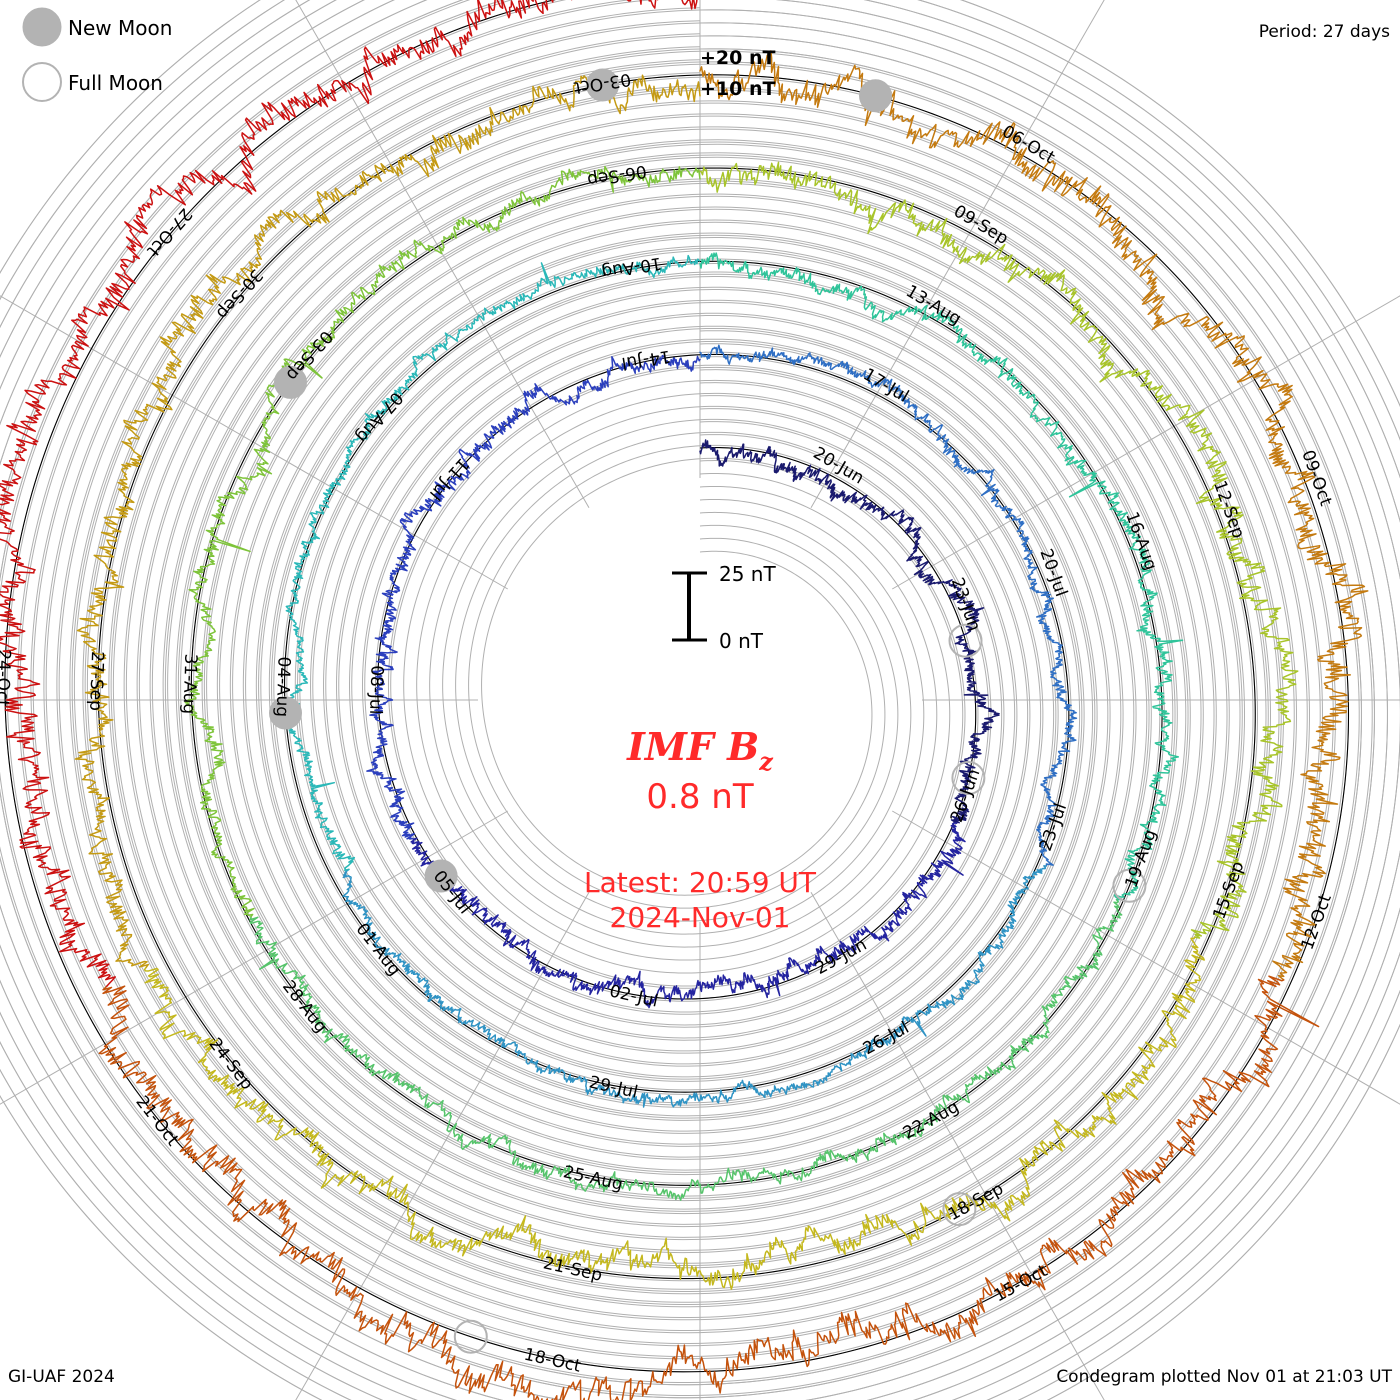  Describe the element at coordinates (376, 690) in the screenshot. I see `spiral-date-label: 08-Jul` at that location.